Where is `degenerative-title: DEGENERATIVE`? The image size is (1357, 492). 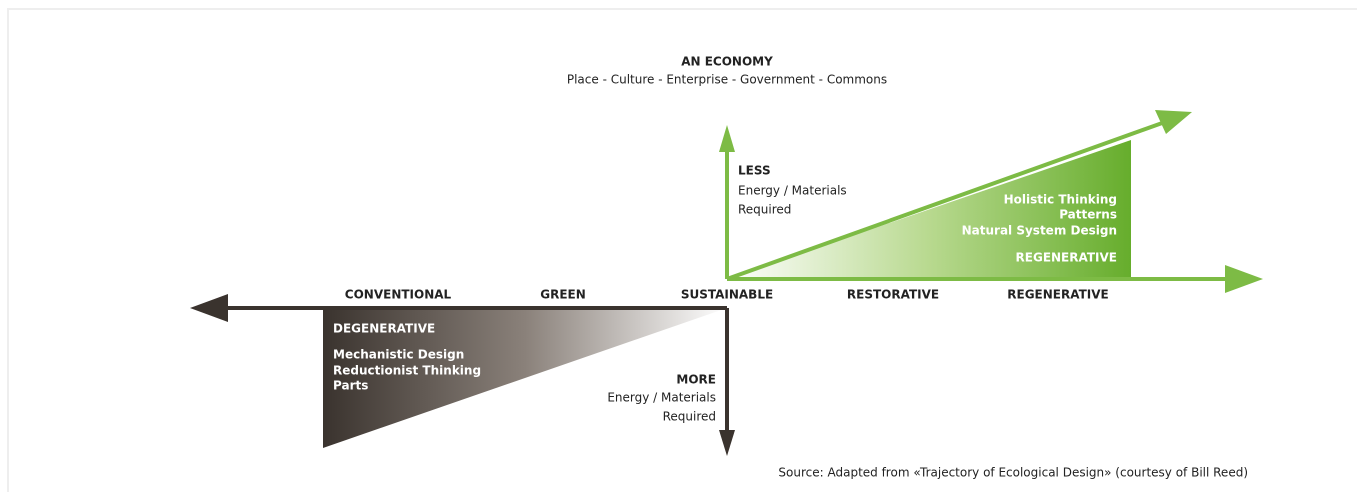 degenerative-title: DEGENERATIVE is located at coordinates (384, 329).